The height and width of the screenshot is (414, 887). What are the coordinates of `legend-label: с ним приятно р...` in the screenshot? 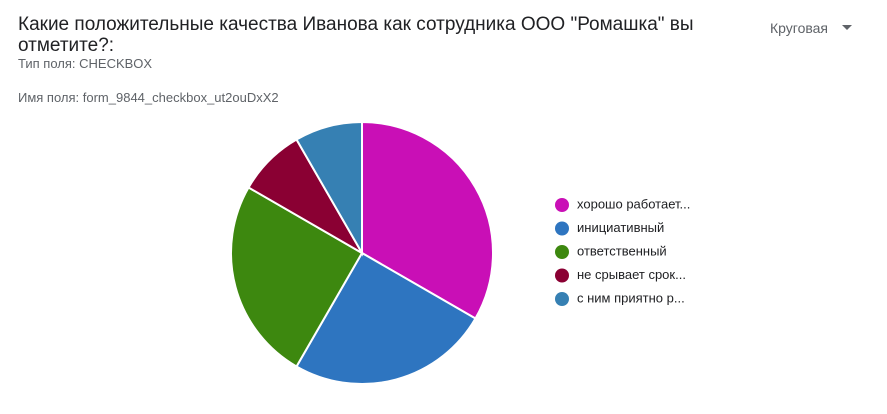 It's located at (631, 297).